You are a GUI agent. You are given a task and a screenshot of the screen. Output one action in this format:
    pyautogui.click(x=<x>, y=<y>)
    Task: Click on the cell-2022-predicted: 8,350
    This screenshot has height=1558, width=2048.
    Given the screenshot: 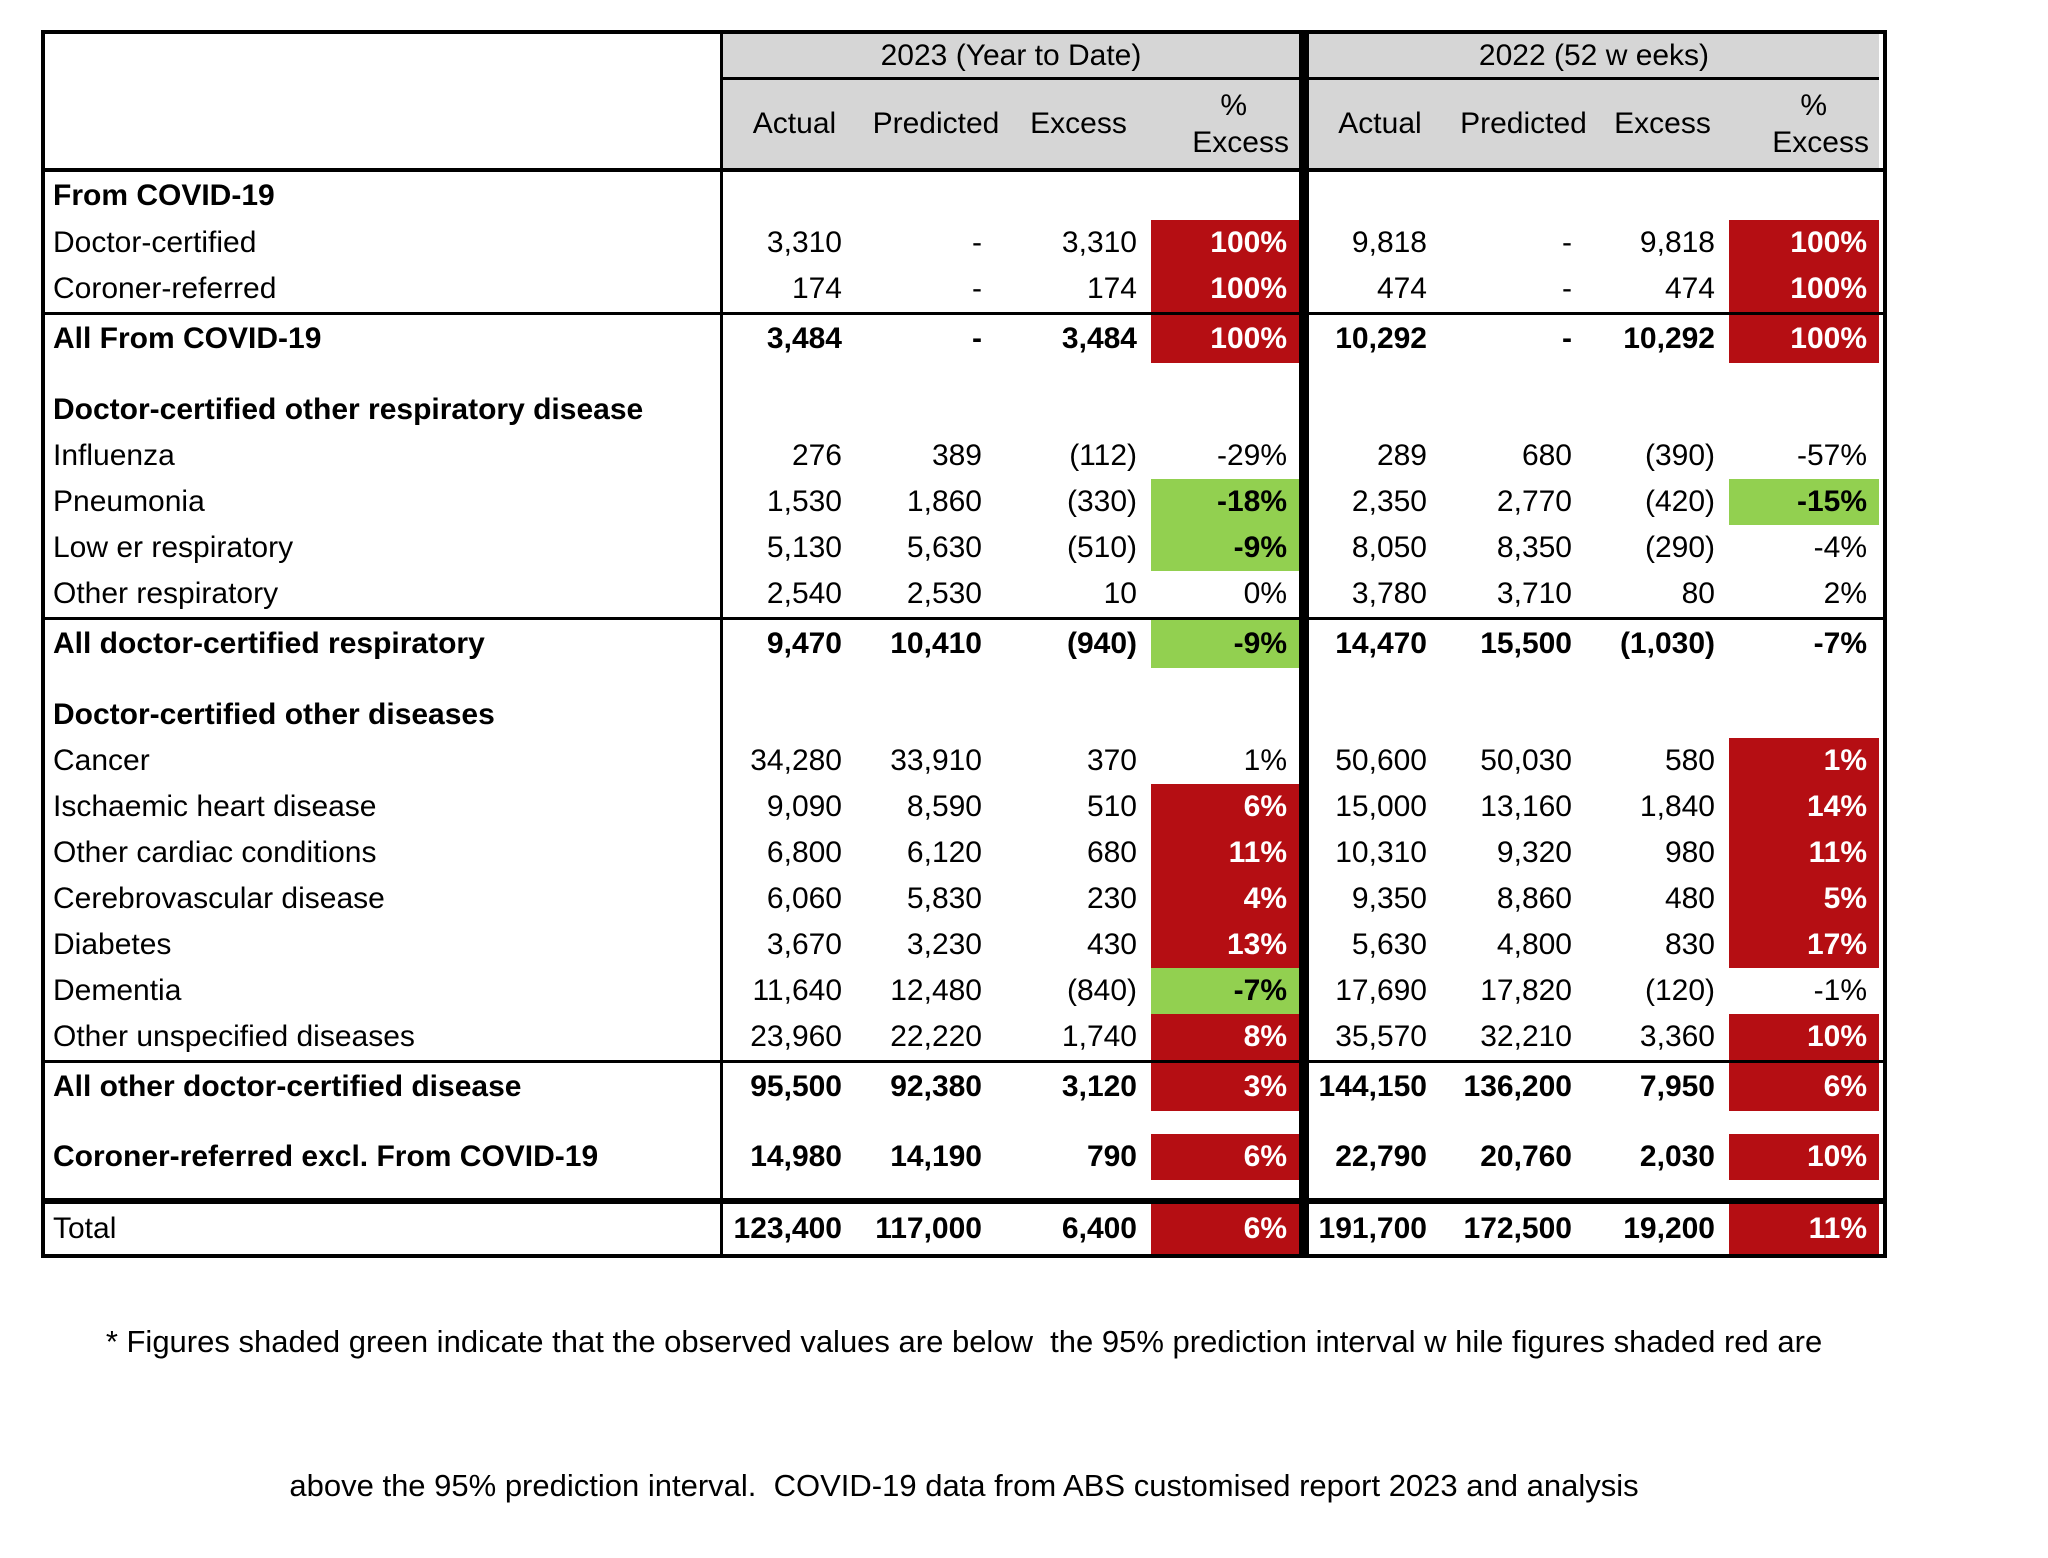 What is the action you would take?
    pyautogui.click(x=1534, y=547)
    